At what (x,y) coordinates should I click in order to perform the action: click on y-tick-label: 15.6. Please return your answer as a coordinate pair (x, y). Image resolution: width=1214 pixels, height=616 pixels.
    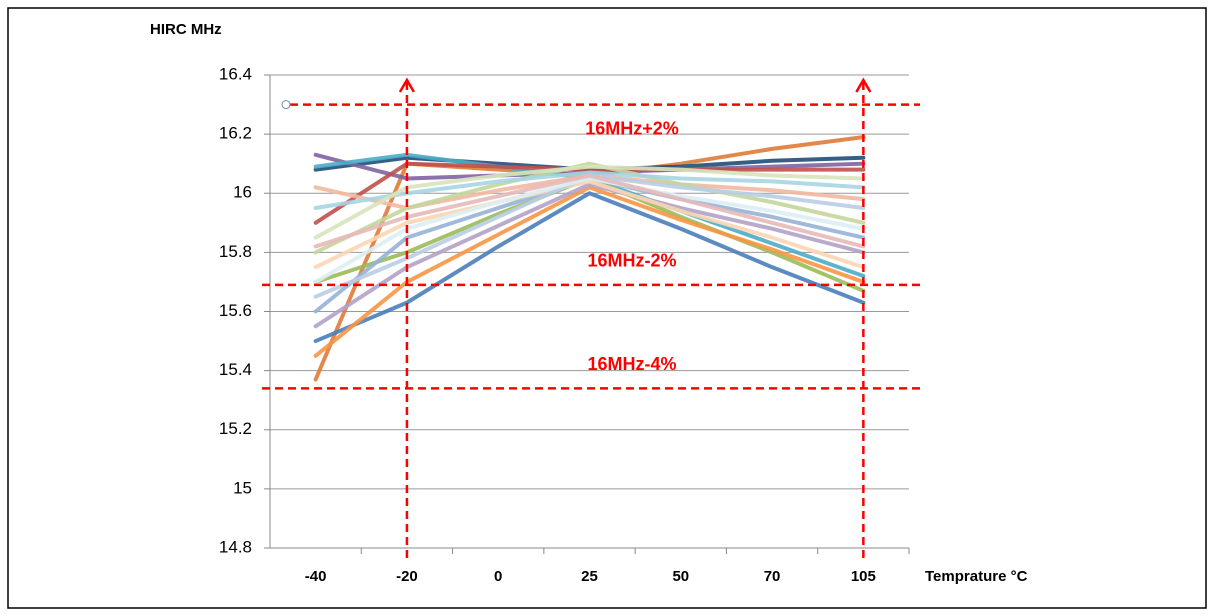
    Looking at the image, I should click on (235, 310).